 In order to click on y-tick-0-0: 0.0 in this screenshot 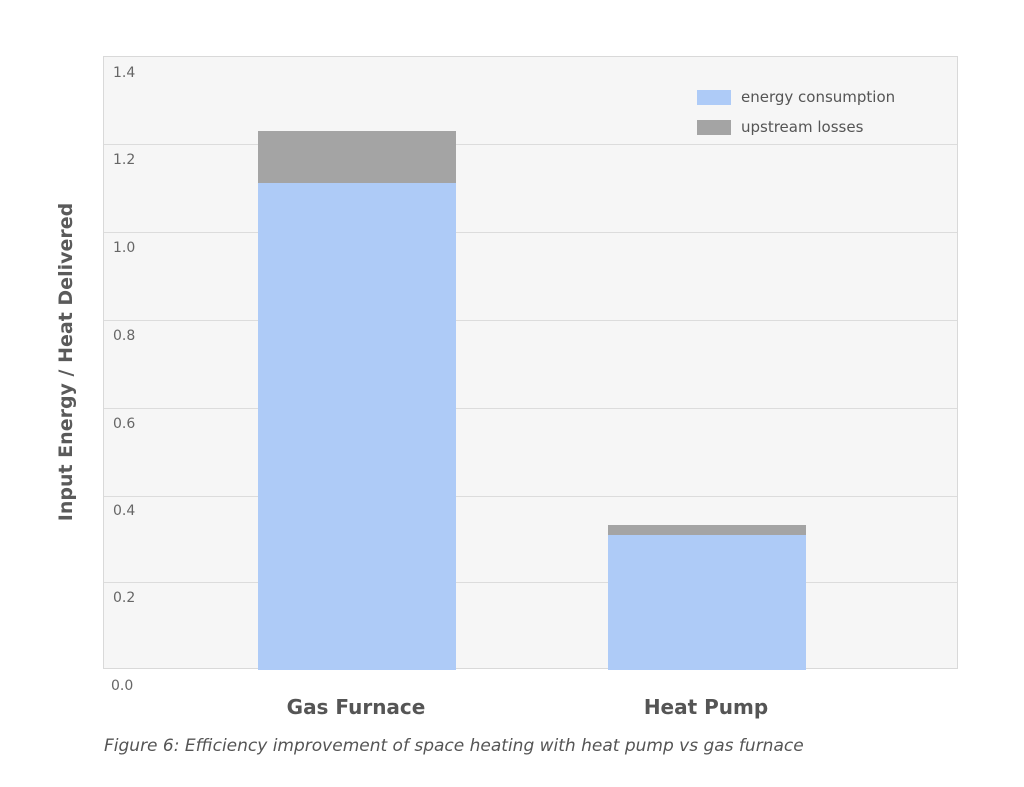, I will do `click(122, 686)`.